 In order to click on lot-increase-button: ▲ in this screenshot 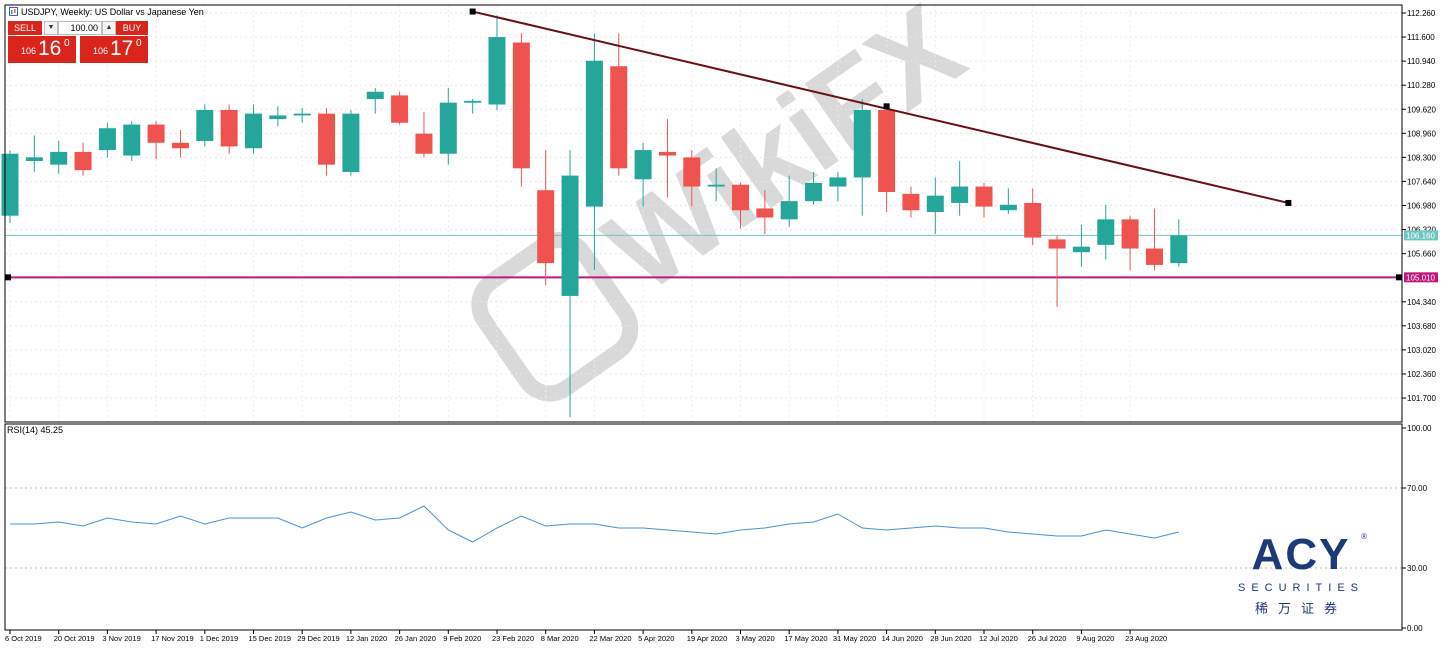, I will do `click(109, 28)`.